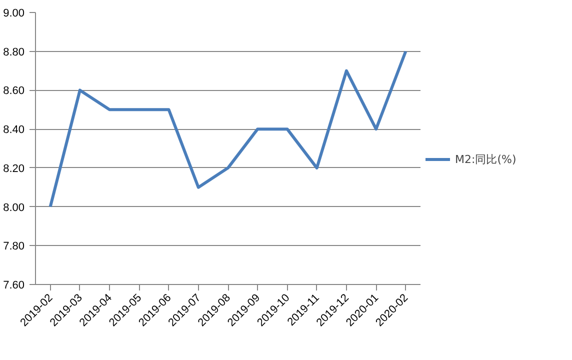 Image resolution: width=572 pixels, height=360 pixels. I want to click on y-tick-label: 8.80, so click(14, 52).